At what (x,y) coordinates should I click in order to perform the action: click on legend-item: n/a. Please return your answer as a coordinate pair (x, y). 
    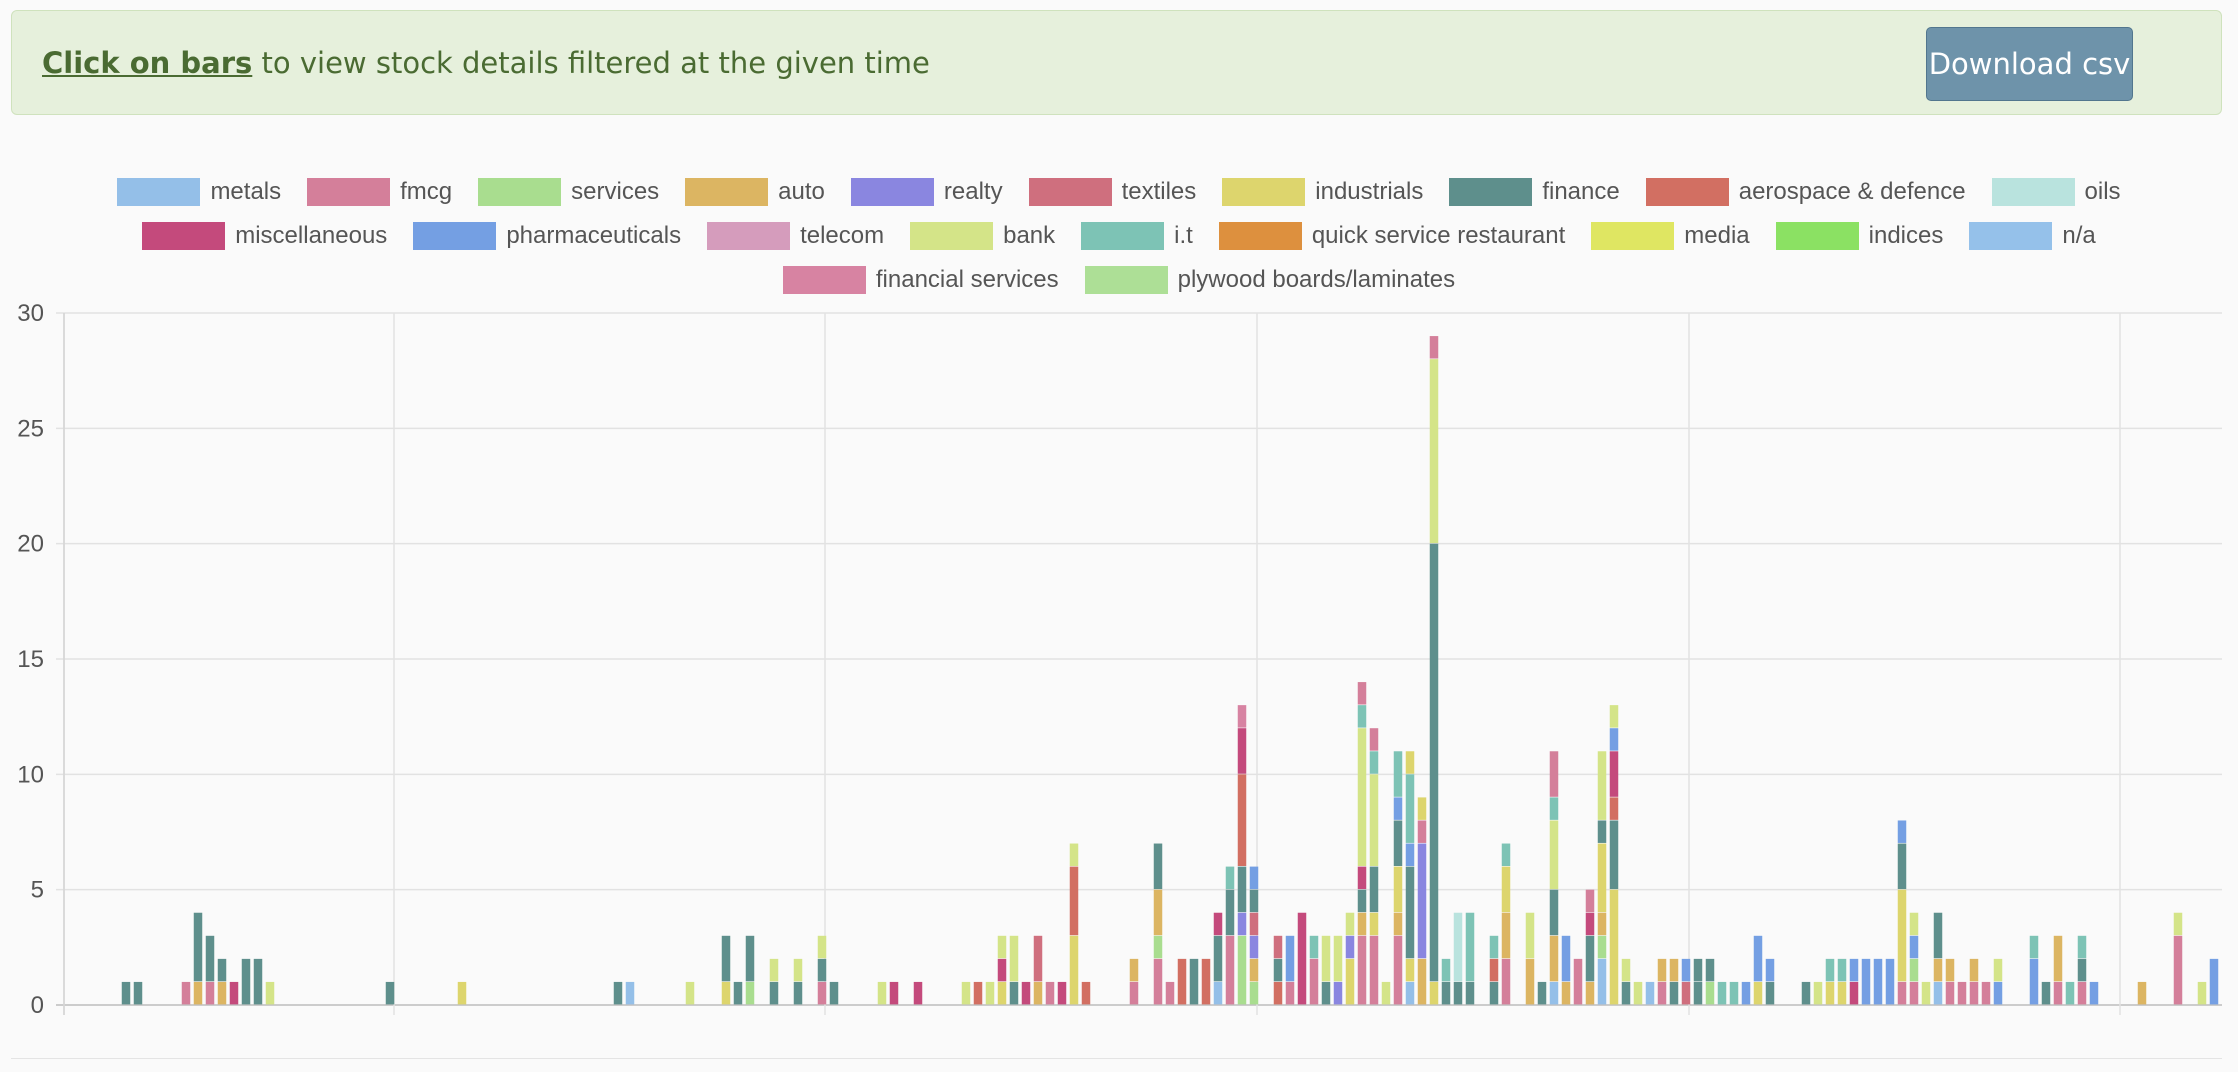
    Looking at the image, I should click on (2032, 236).